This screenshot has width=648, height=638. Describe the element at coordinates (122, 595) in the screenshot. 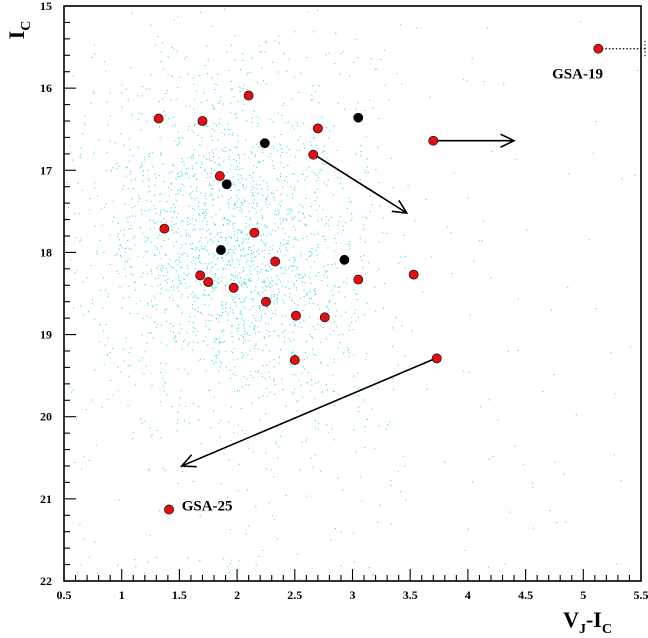

I see `x-tick-label: 1` at that location.